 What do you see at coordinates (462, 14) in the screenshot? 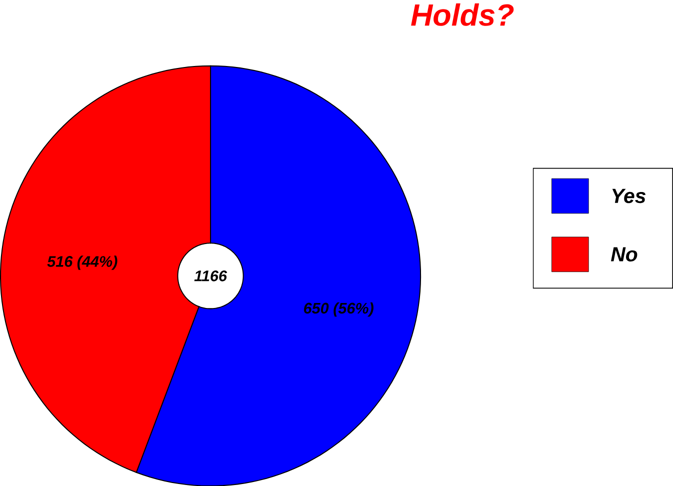
I see `chart-title: Holds?` at bounding box center [462, 14].